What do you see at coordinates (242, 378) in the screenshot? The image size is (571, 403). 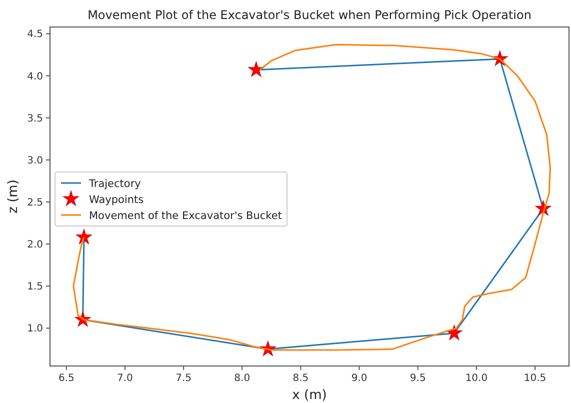 I see `x-tick-label: 8.0` at bounding box center [242, 378].